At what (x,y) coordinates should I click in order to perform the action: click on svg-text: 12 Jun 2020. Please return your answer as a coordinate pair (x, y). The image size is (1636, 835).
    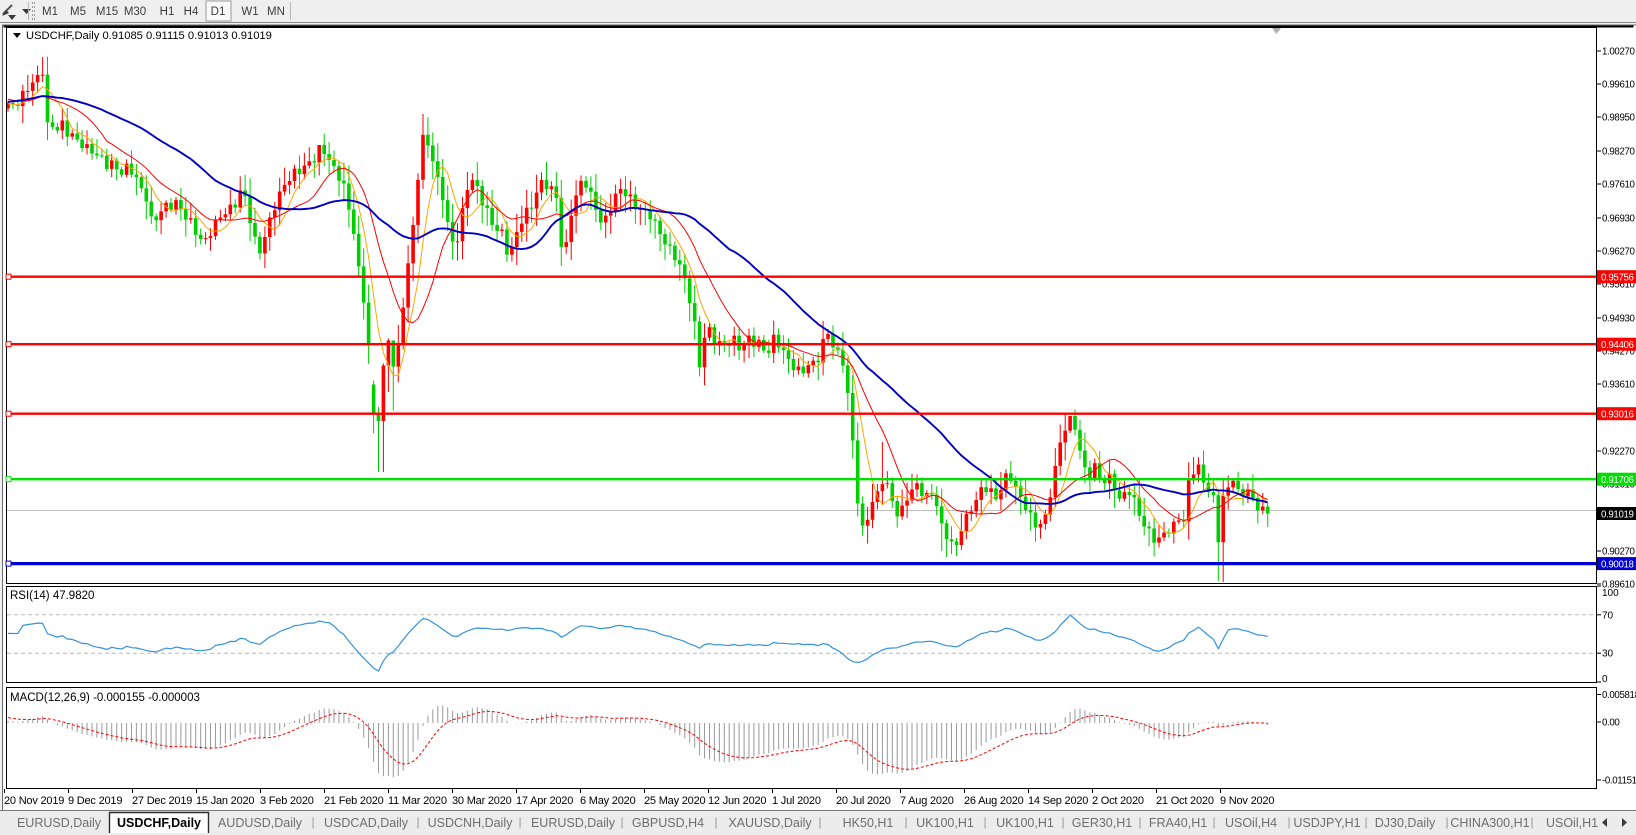
    Looking at the image, I should click on (737, 801).